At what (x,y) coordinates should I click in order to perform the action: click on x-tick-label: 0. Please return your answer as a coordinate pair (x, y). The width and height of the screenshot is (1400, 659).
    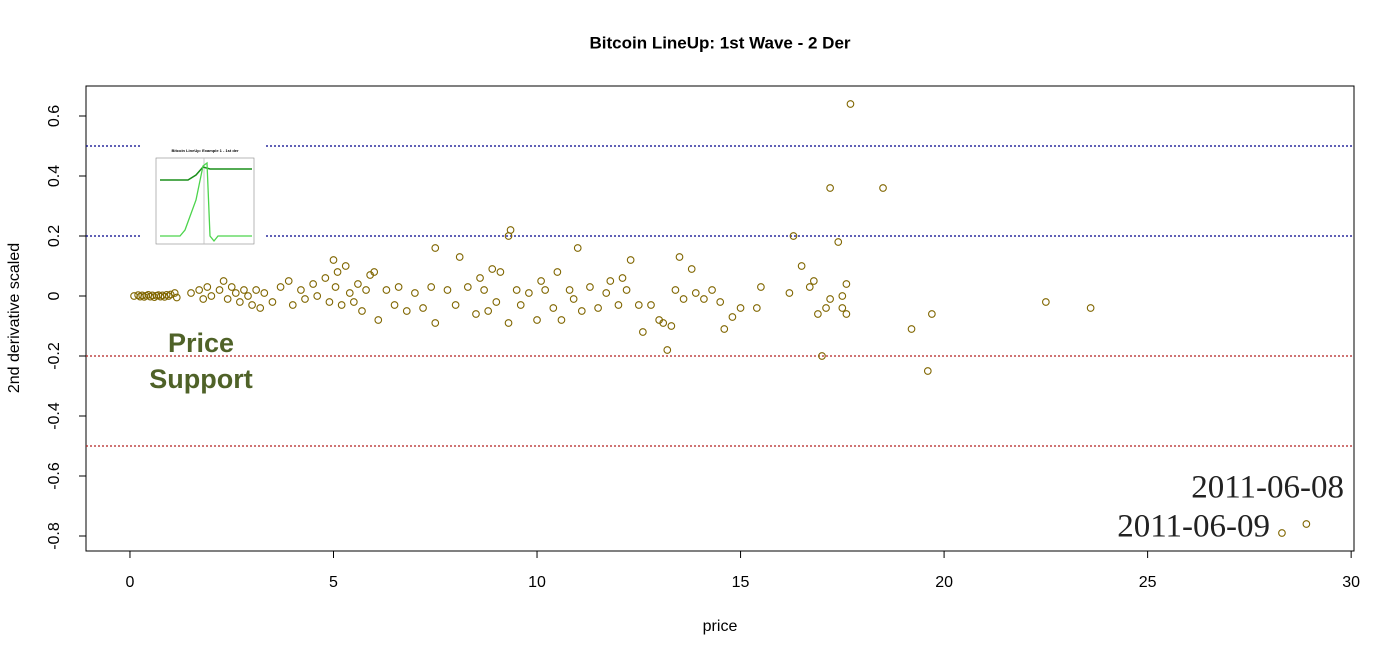
    Looking at the image, I should click on (130, 582).